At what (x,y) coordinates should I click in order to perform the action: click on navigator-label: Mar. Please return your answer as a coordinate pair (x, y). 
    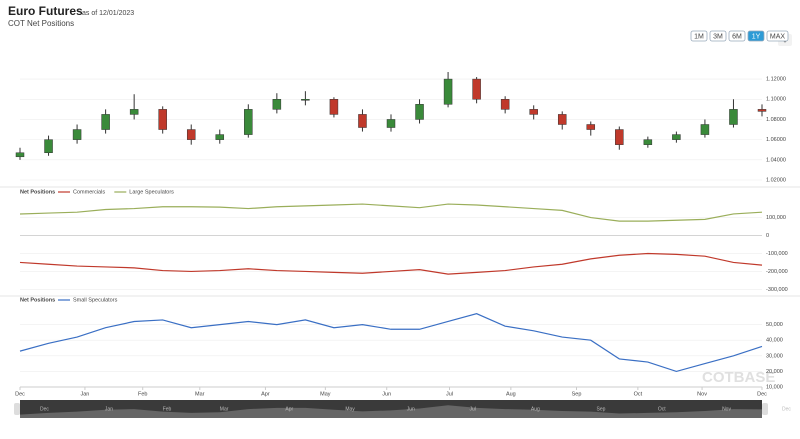
    Looking at the image, I should click on (224, 409).